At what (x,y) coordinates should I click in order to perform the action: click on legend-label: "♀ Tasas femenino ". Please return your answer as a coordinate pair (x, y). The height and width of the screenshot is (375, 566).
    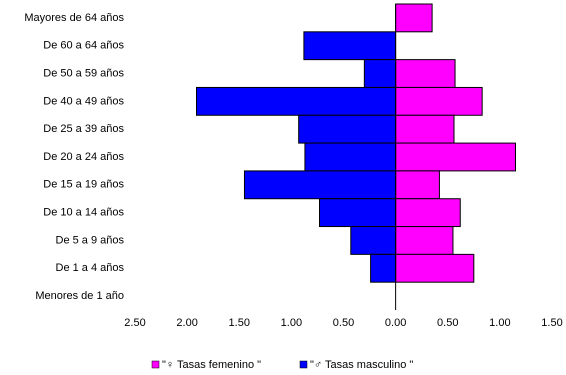
    Looking at the image, I should click on (211, 365).